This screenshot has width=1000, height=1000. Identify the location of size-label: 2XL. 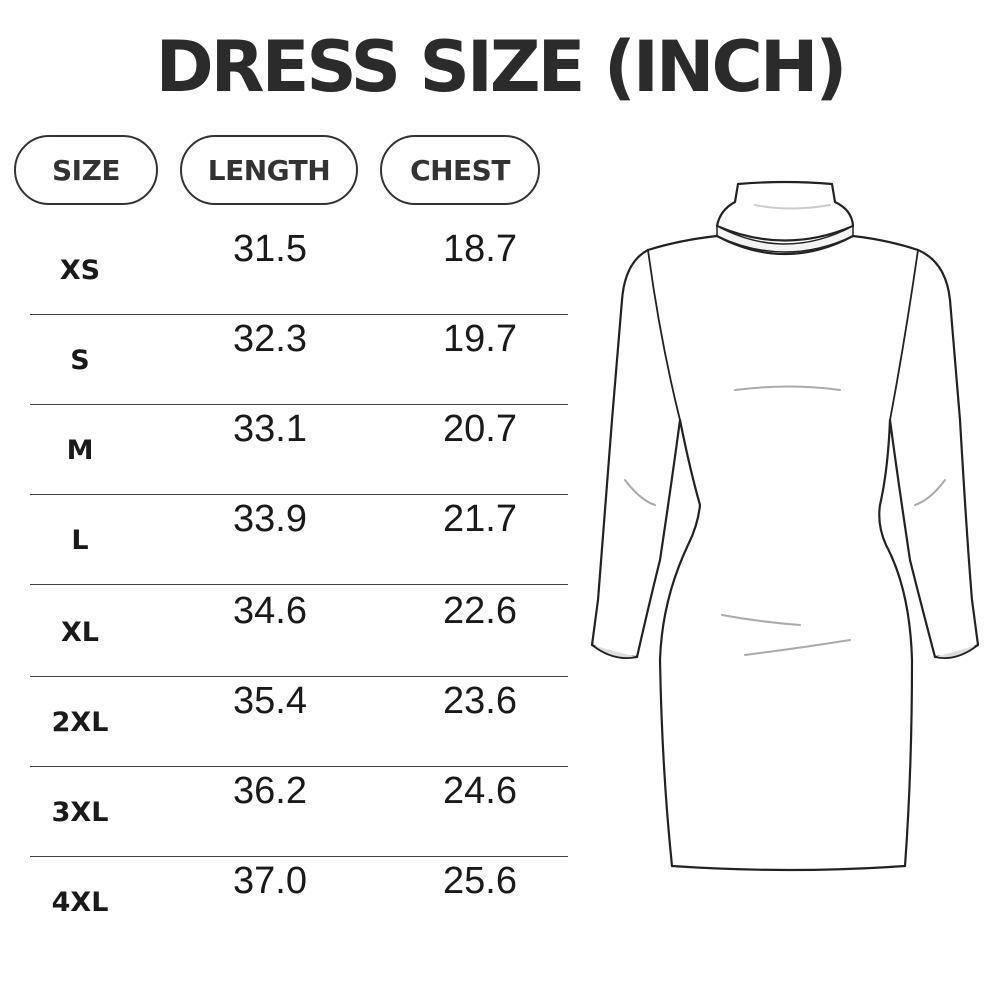
(80, 722).